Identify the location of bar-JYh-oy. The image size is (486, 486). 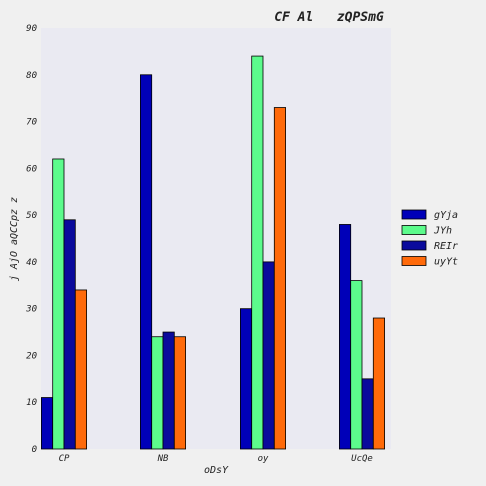
(257, 252).